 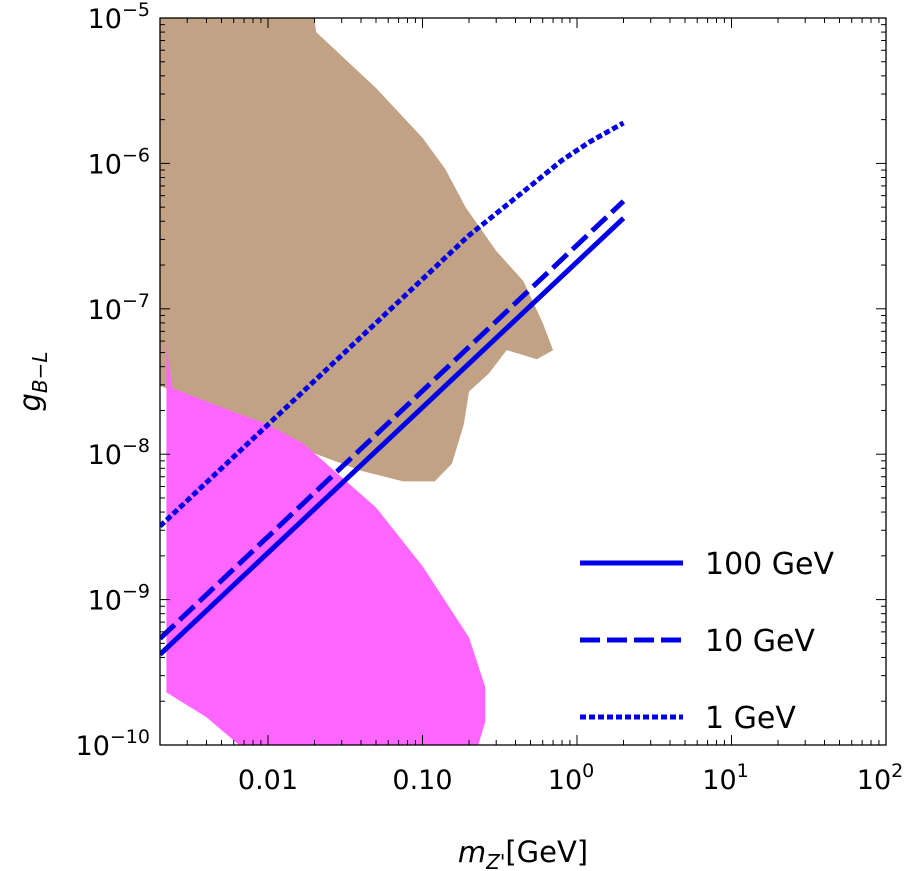 I want to click on x-tick-label: 10⁰, so click(x=571, y=778).